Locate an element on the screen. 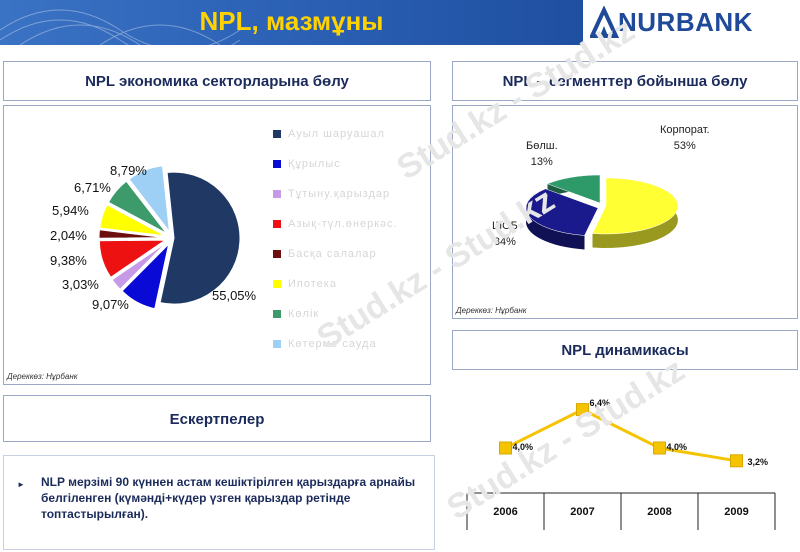  segment-label: Бөлш. 13% is located at coordinates (542, 154).